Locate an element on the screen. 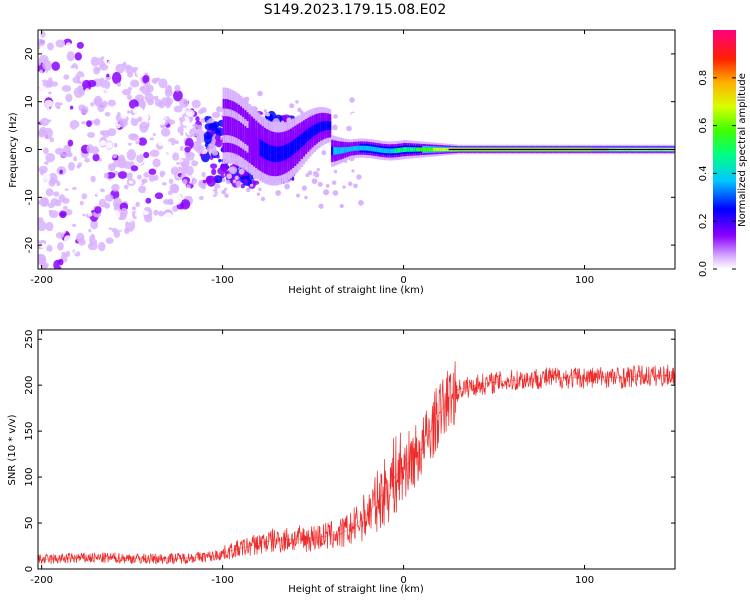  spectrogram-y-tick-label: 10 is located at coordinates (29, 101).